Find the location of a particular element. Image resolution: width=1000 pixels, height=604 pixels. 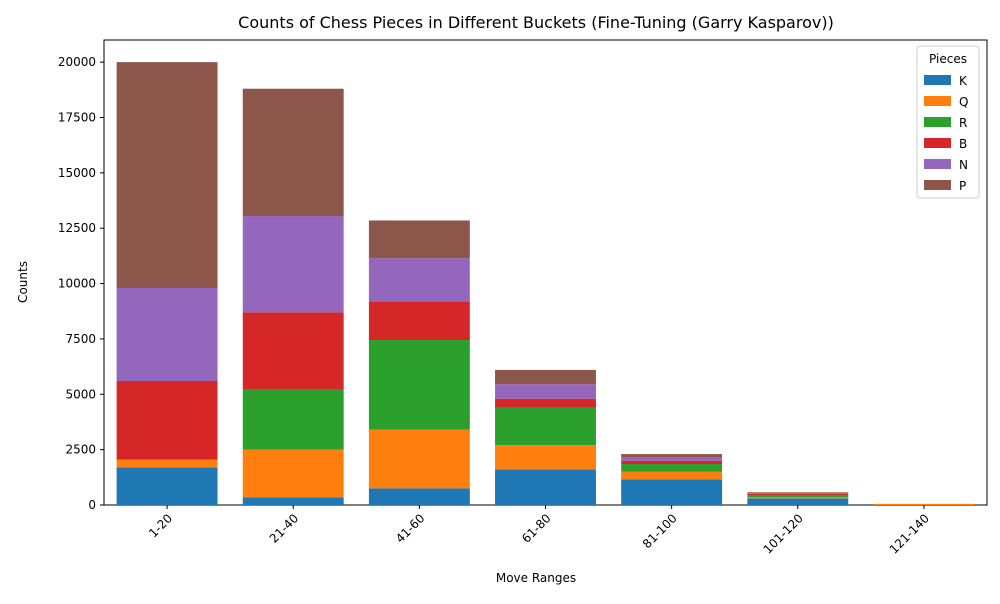

x-tick-label: 121-140 is located at coordinates (909, 533).